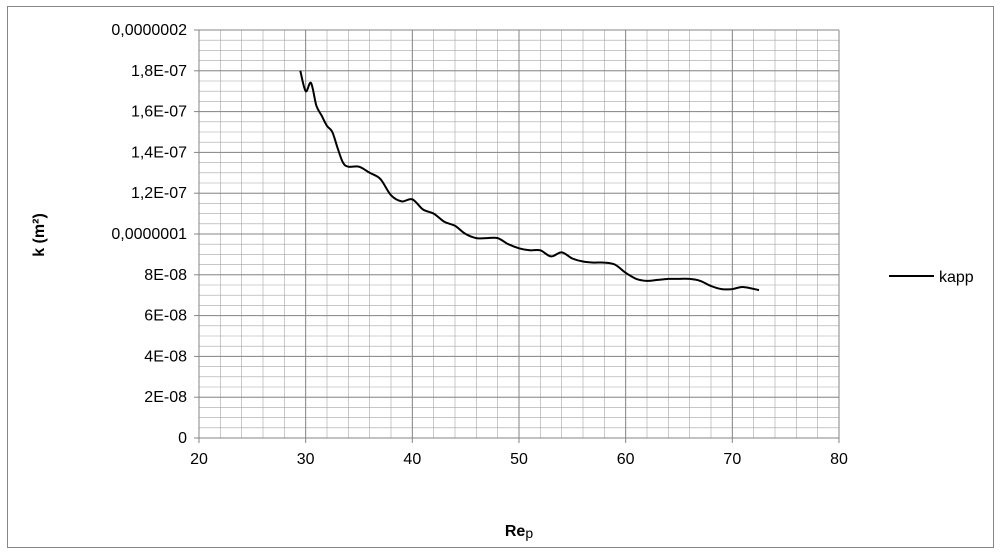 Image resolution: width=1003 pixels, height=556 pixels. Describe the element at coordinates (149, 30) in the screenshot. I see `y-tick-label: 0,0000002` at that location.